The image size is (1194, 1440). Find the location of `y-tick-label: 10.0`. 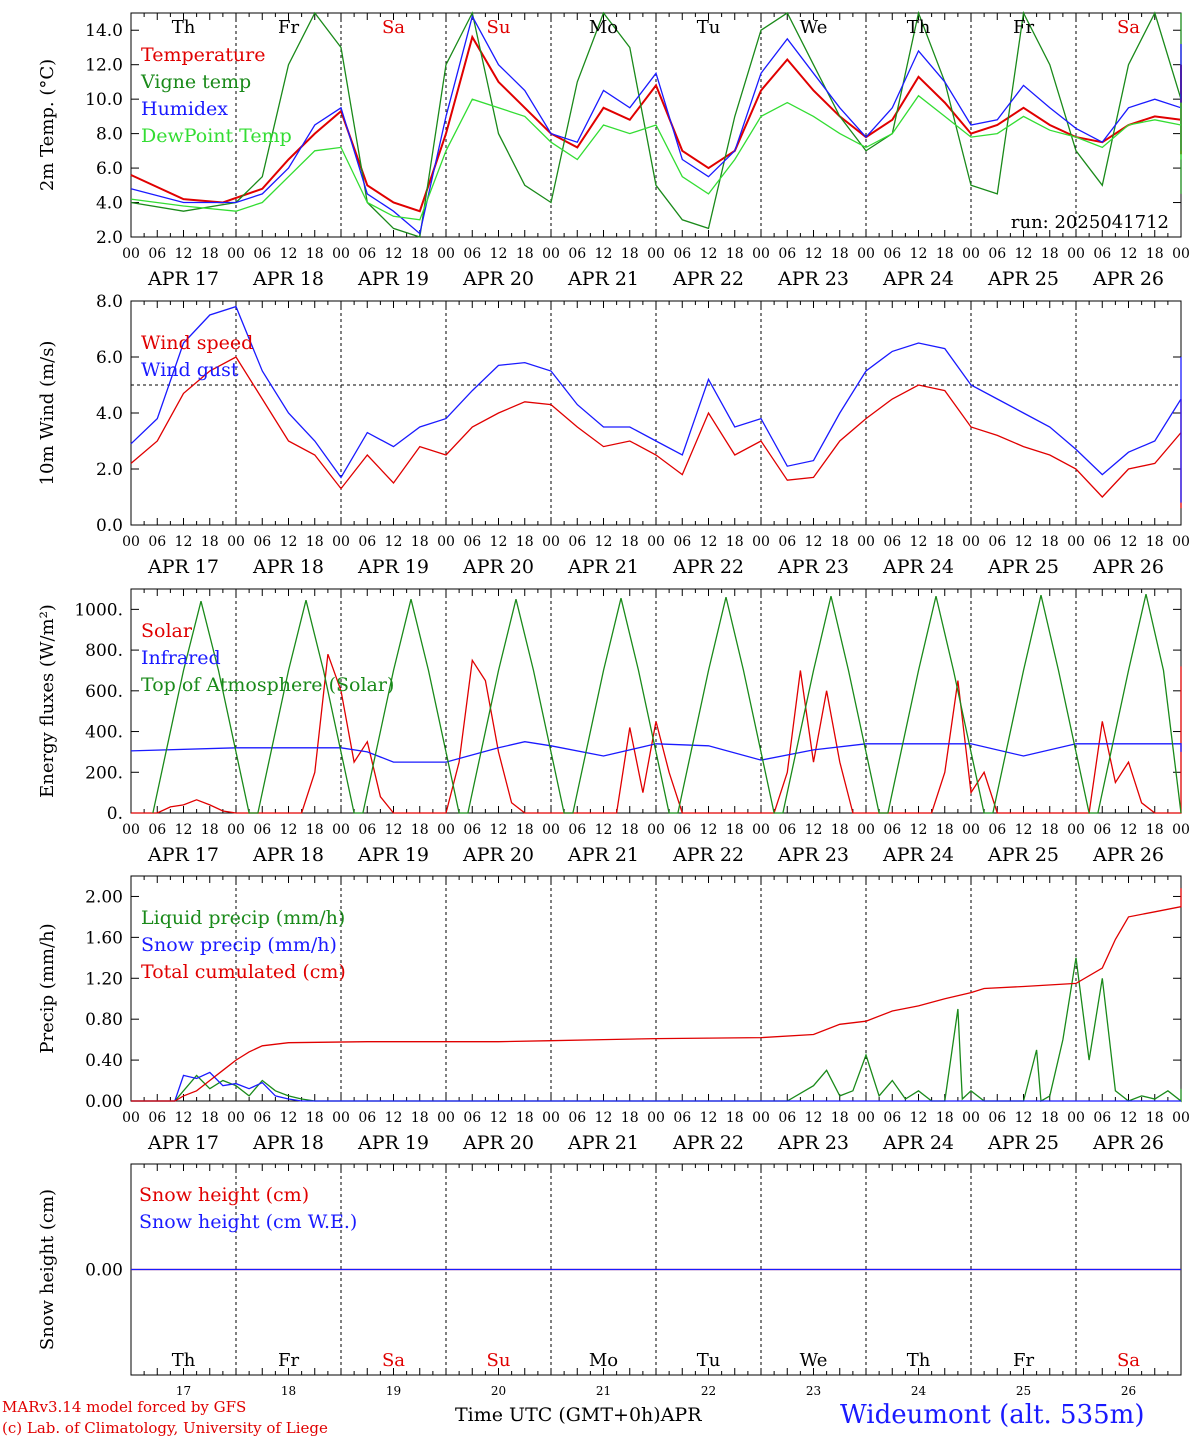

y-tick-label: 10.0 is located at coordinates (104, 100).